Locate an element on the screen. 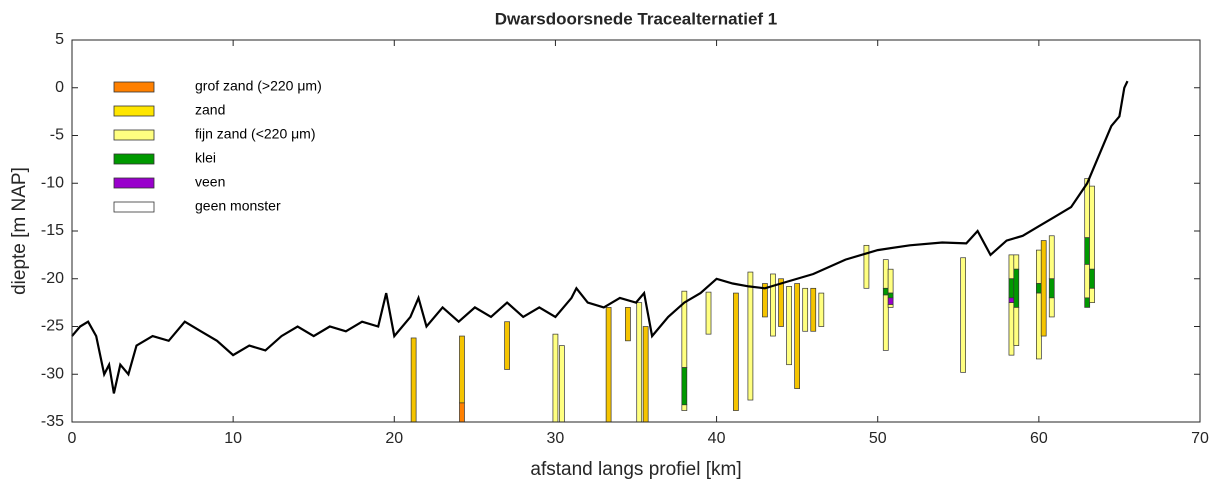  legend-label: klei is located at coordinates (205, 158).